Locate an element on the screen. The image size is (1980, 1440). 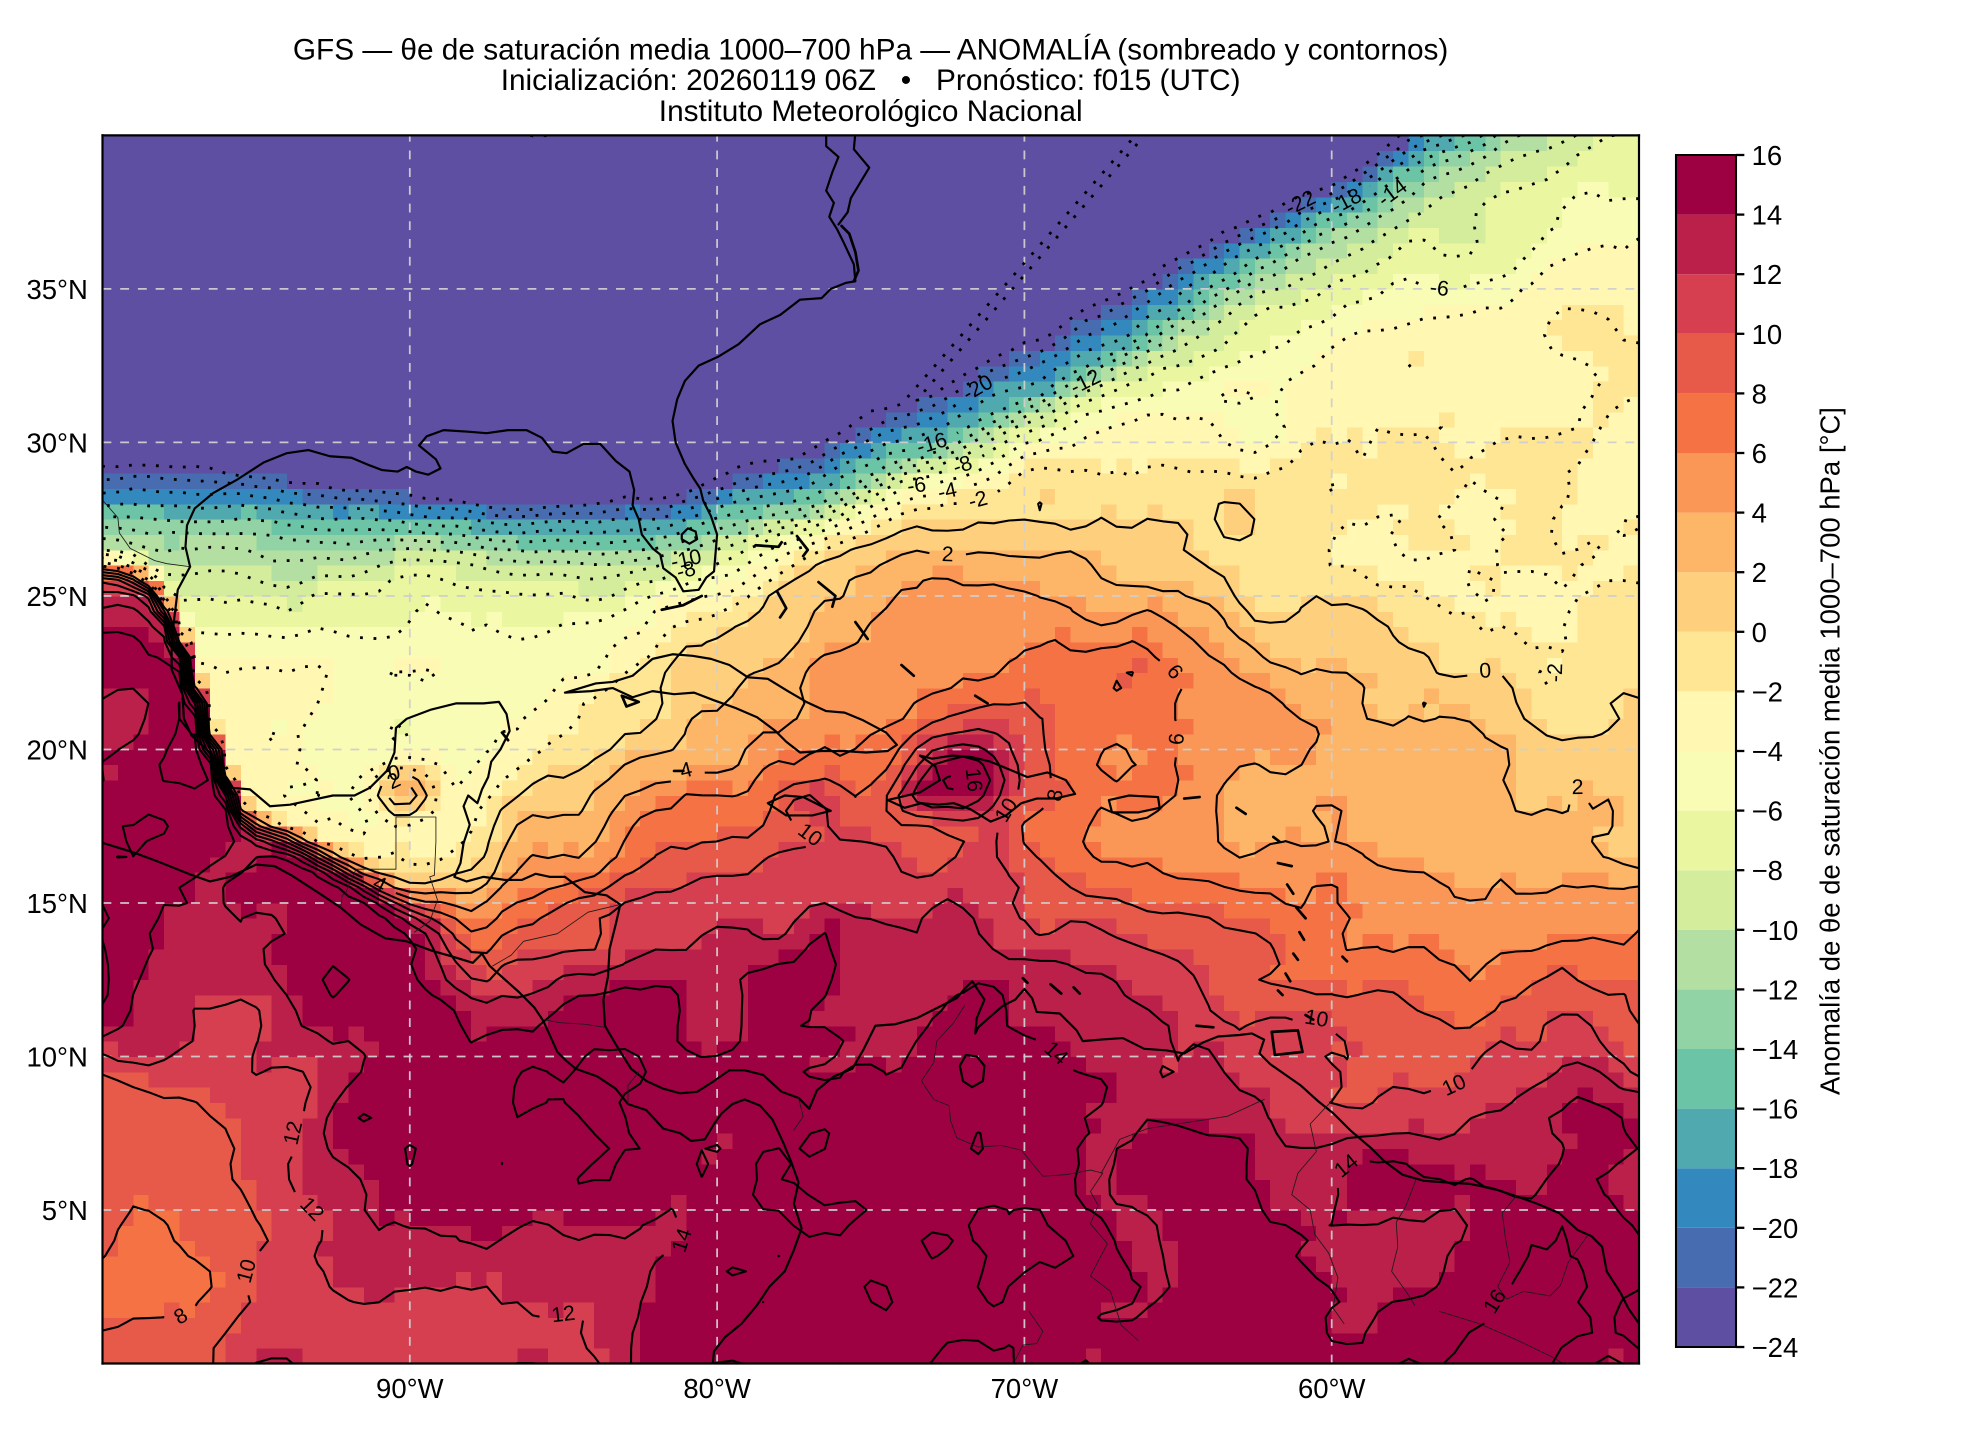
svg-text: 90°W is located at coordinates (410, 1388).